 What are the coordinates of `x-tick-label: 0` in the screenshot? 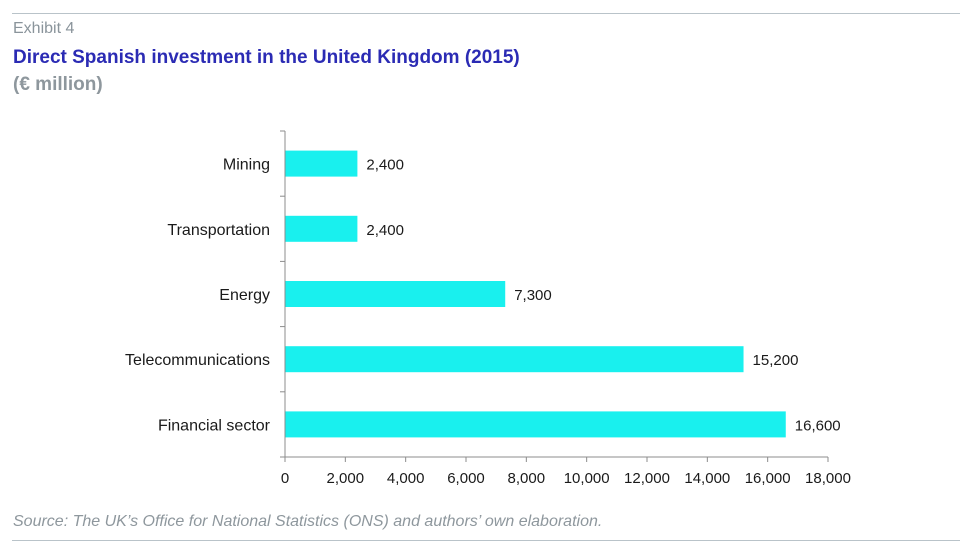 It's located at (285, 478).